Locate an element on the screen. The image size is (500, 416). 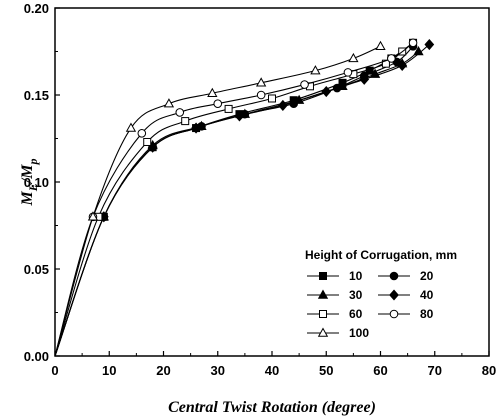
y-tick-label: 0.10 is located at coordinates (36, 182).